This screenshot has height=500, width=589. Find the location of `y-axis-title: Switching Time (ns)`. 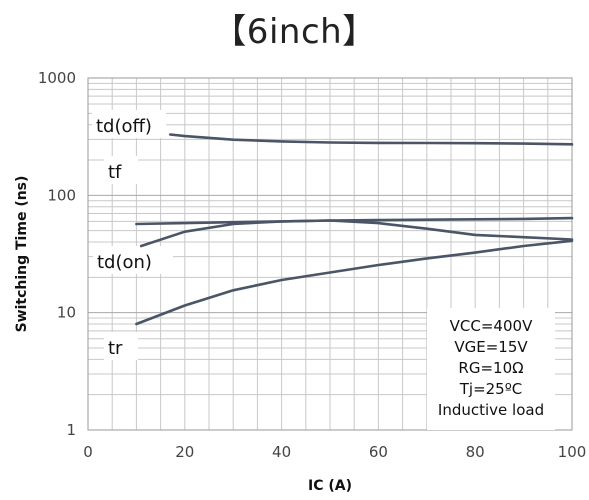

y-axis-title: Switching Time (ns) is located at coordinates (22, 254).